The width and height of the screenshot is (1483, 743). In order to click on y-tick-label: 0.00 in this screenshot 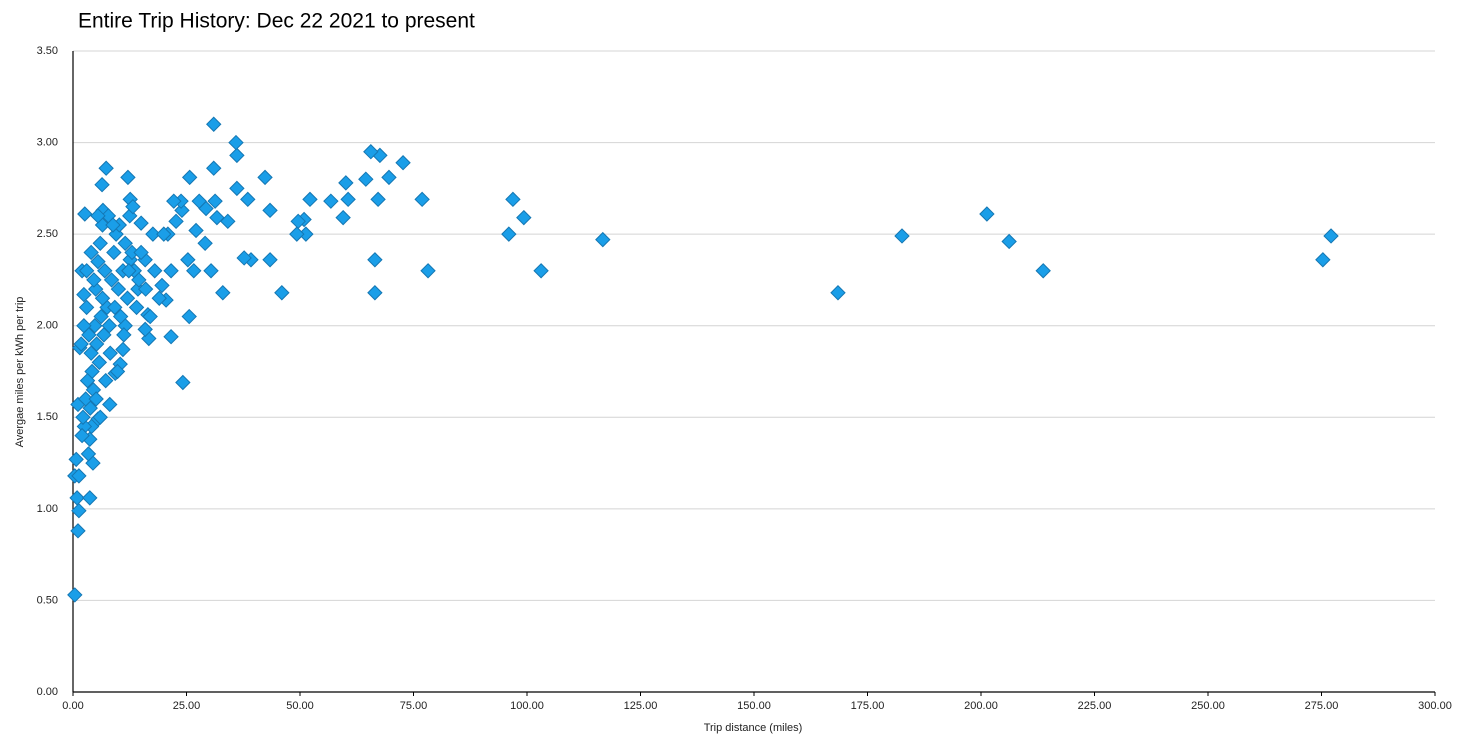, I will do `click(47, 692)`.